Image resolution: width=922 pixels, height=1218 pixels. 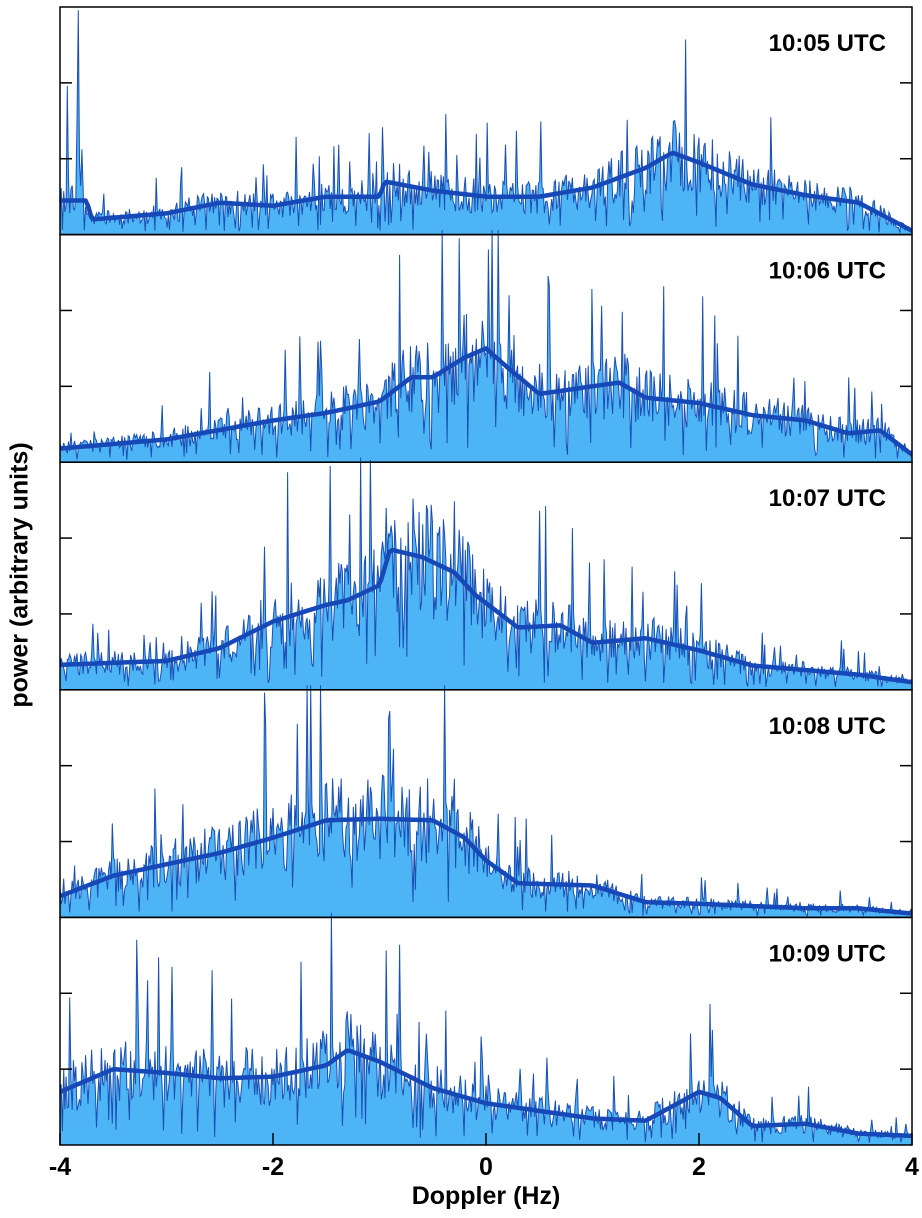 What do you see at coordinates (827, 271) in the screenshot?
I see `panel-2-time-label: 10:06 UTC` at bounding box center [827, 271].